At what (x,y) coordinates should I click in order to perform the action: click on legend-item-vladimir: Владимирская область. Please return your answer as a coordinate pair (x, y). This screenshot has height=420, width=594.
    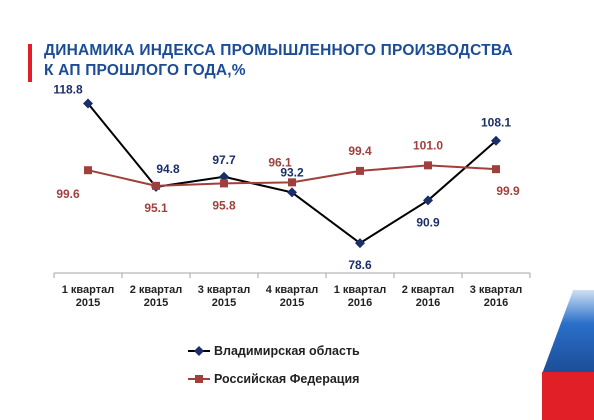
    Looking at the image, I should click on (274, 351).